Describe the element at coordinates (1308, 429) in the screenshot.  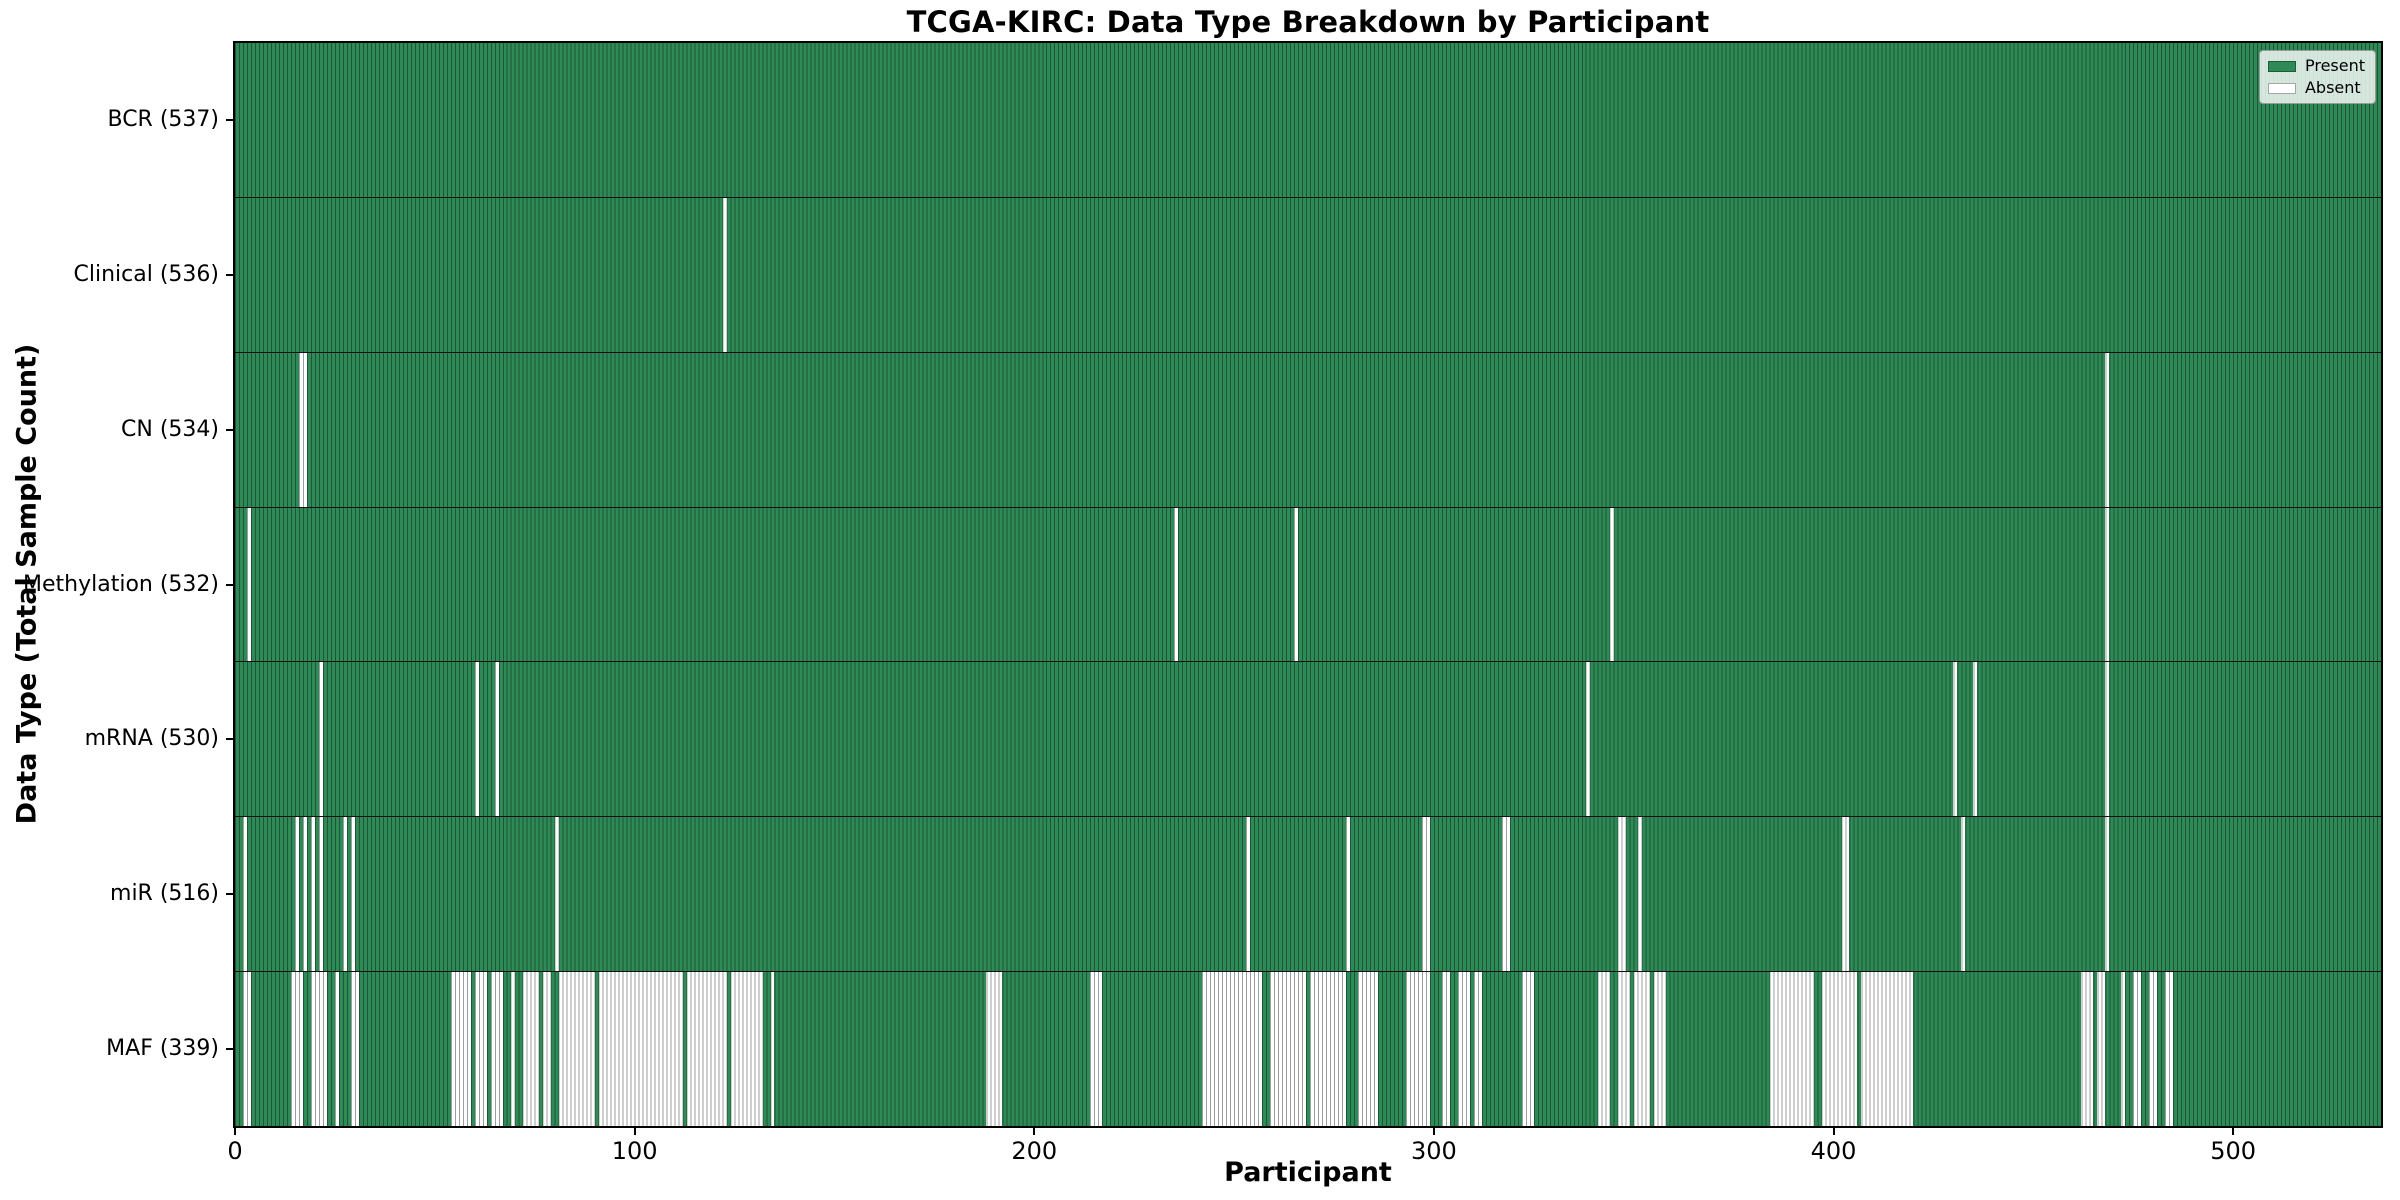
I see `row-cn` at that location.